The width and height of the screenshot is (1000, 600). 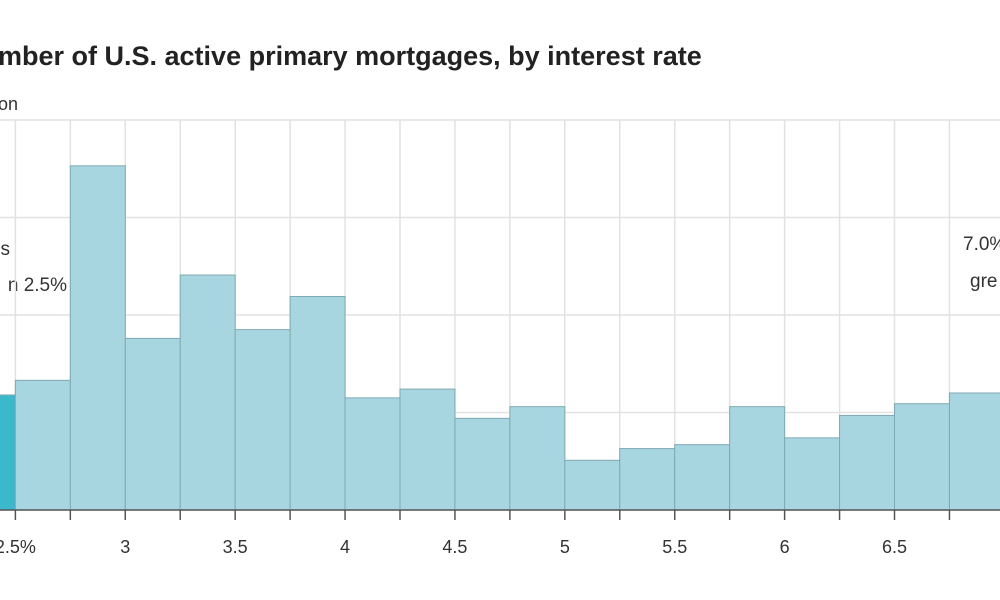 What do you see at coordinates (981, 244) in the screenshot?
I see `annotation: 7.0%` at bounding box center [981, 244].